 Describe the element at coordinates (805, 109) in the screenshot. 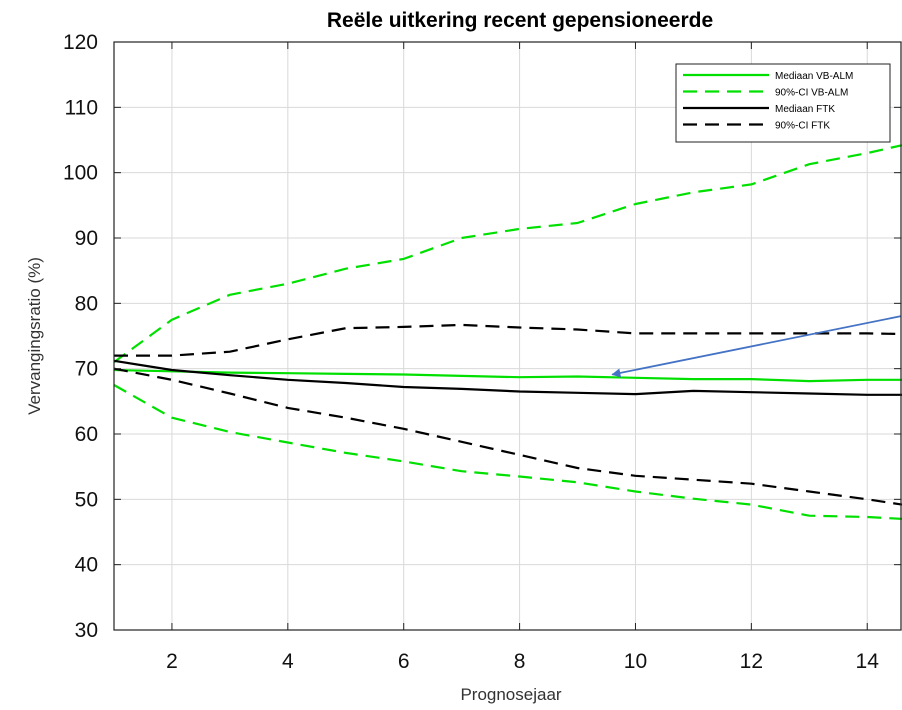

I see `legend-label: Mediaan FTK` at that location.